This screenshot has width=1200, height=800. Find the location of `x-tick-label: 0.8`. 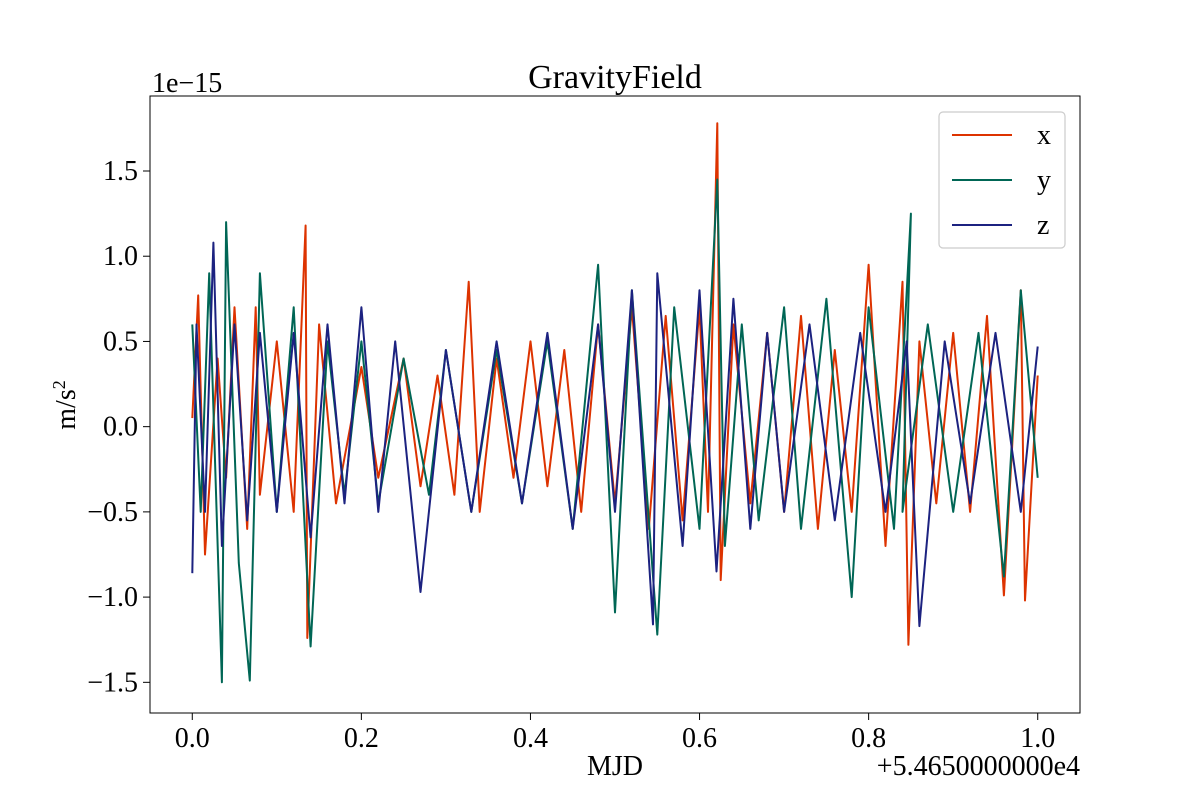

x-tick-label: 0.8 is located at coordinates (868, 738).